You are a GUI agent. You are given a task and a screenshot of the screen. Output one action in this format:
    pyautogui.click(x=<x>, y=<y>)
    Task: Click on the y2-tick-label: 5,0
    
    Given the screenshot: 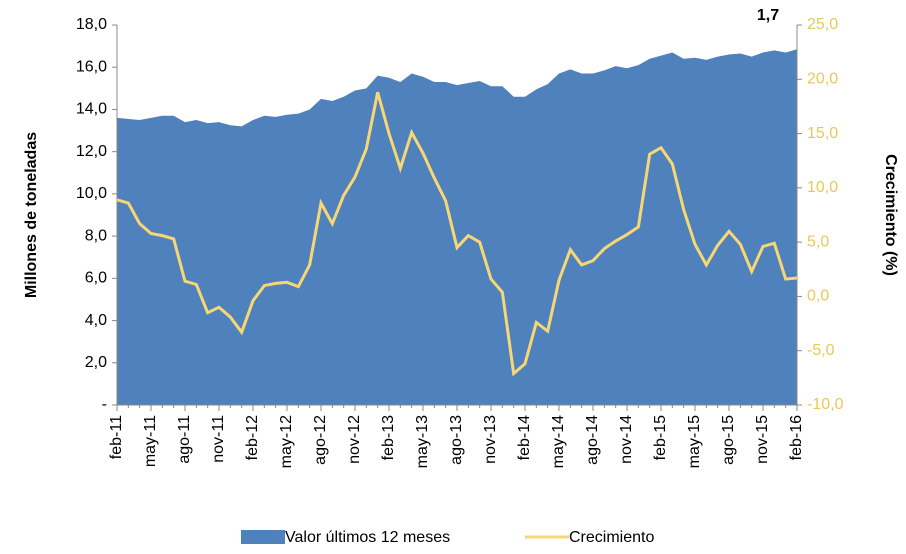 What is the action you would take?
    pyautogui.click(x=818, y=241)
    